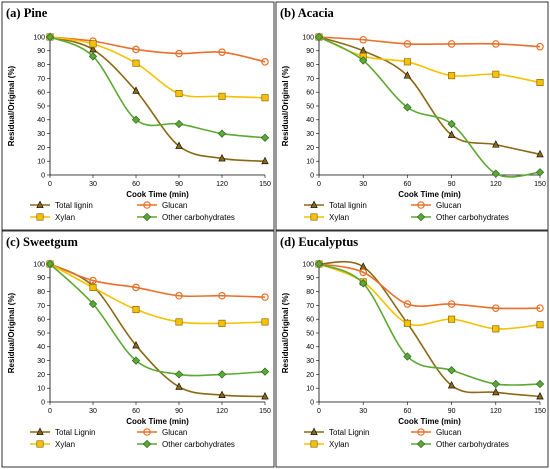 The image size is (550, 469). I want to click on legend-label: Other carbohydrates, so click(198, 217).